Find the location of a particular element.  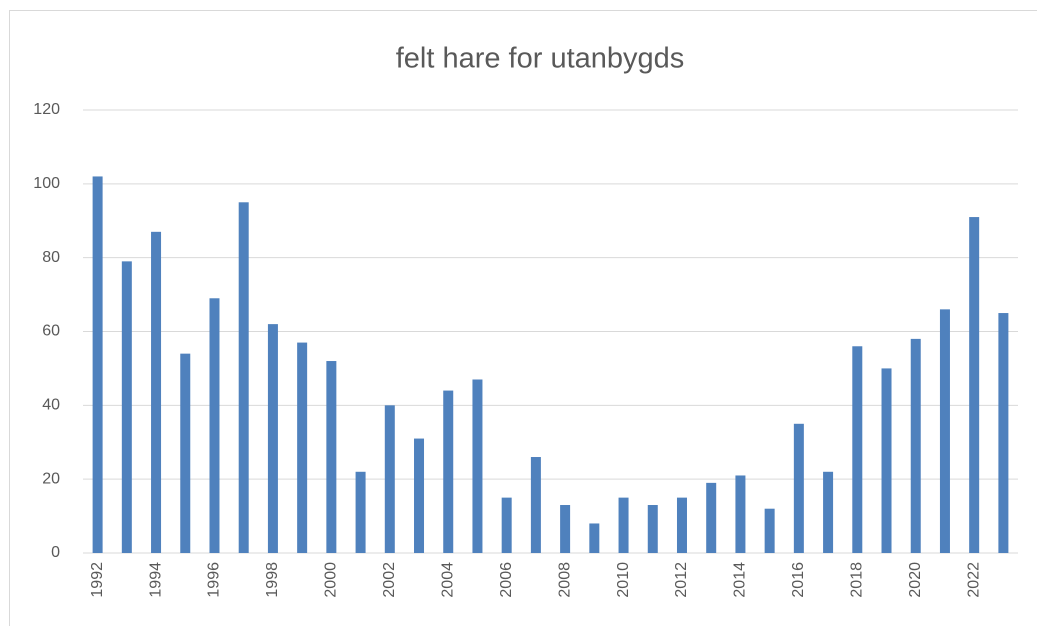

x-tick-label: 2016 is located at coordinates (798, 580).